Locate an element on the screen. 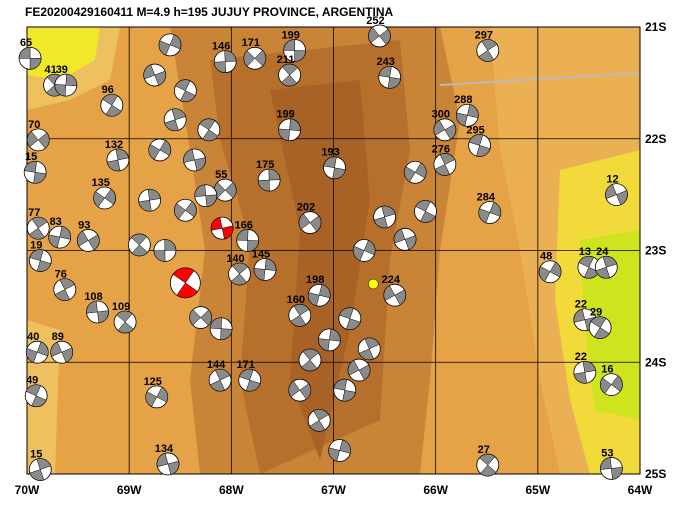 This screenshot has height=505, width=687. depth-label: 297 is located at coordinates (484, 35).